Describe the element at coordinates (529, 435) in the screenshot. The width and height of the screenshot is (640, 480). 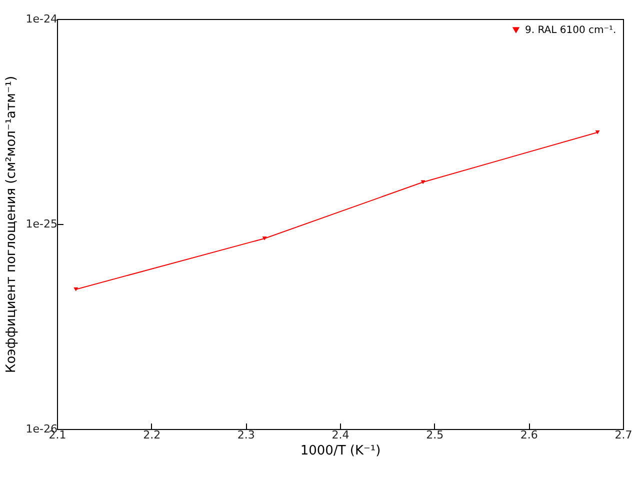
I see `x-tick-label: 2.6` at that location.